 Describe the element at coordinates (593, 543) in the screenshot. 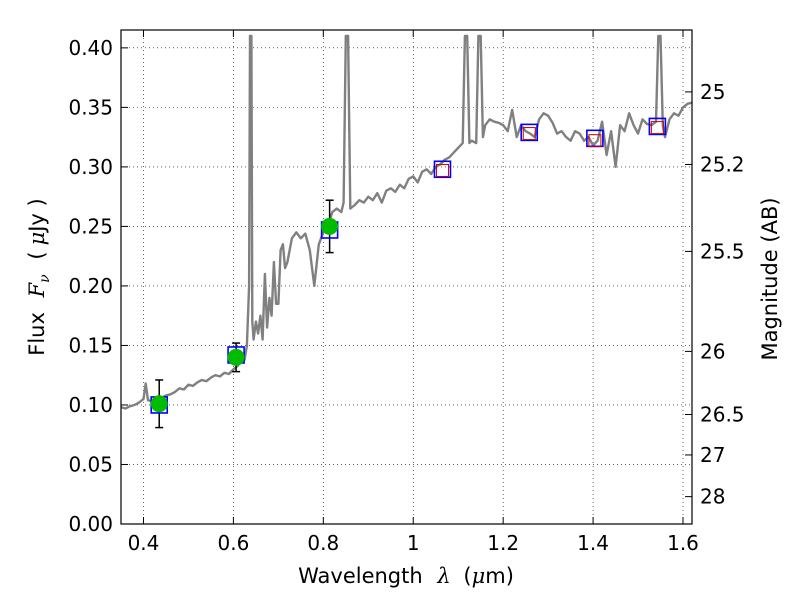

I see `x-tick-label: 1.4` at that location.